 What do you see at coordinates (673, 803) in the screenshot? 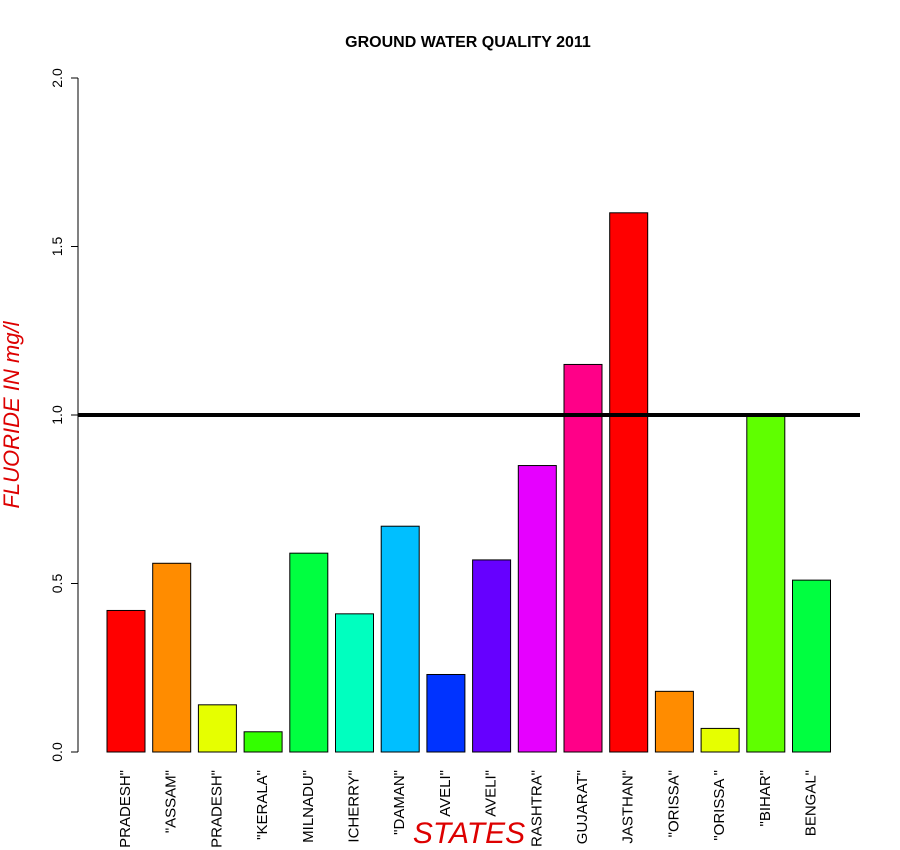
I see `x-tick-label: "ORISSA"` at bounding box center [673, 803].